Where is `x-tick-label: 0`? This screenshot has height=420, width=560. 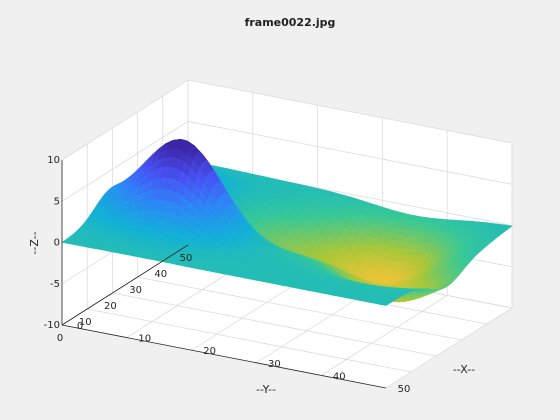
x-tick-label: 0 is located at coordinates (80, 326).